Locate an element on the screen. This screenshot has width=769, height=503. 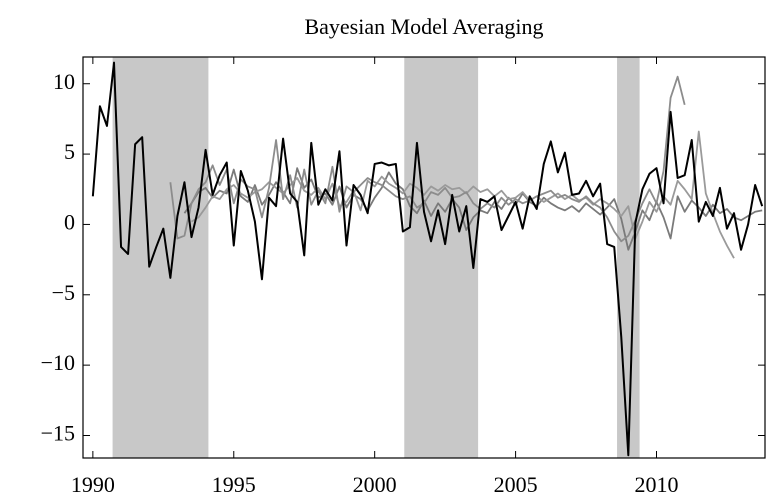
x-tick-label: 2010 is located at coordinates (657, 484).